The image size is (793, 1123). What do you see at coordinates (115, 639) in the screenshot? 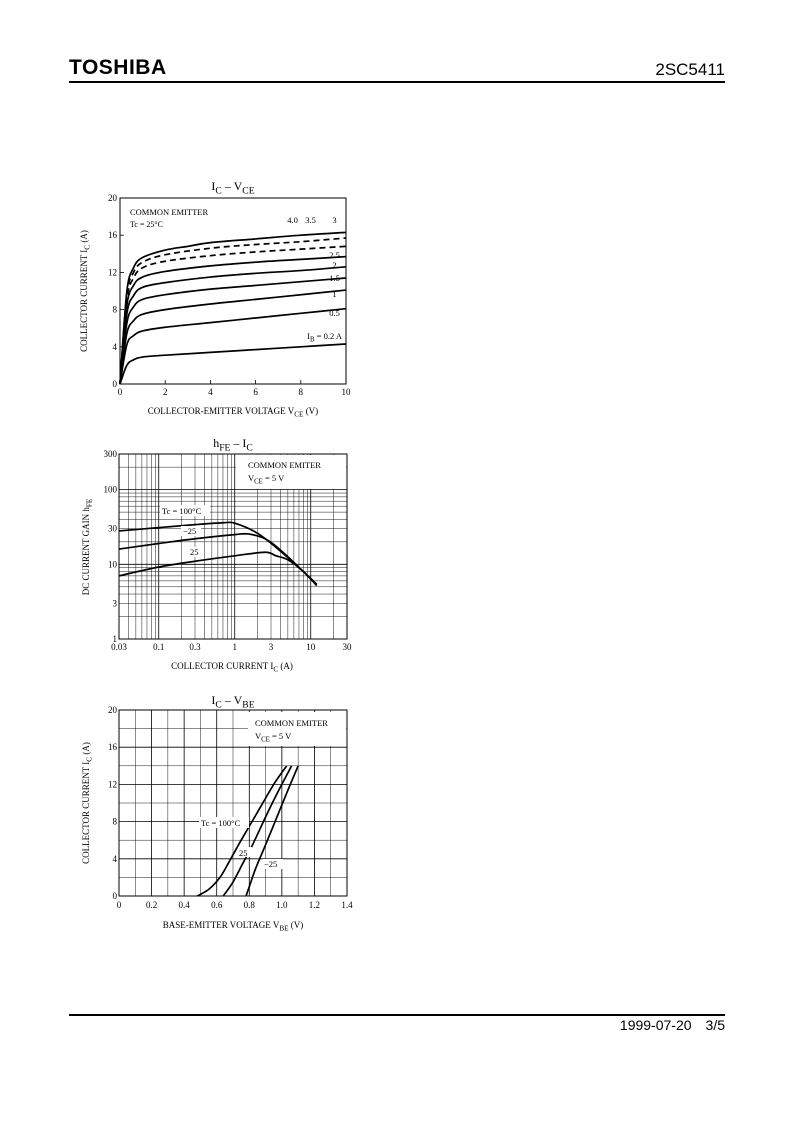
I see `y-tick-label: 1` at bounding box center [115, 639].